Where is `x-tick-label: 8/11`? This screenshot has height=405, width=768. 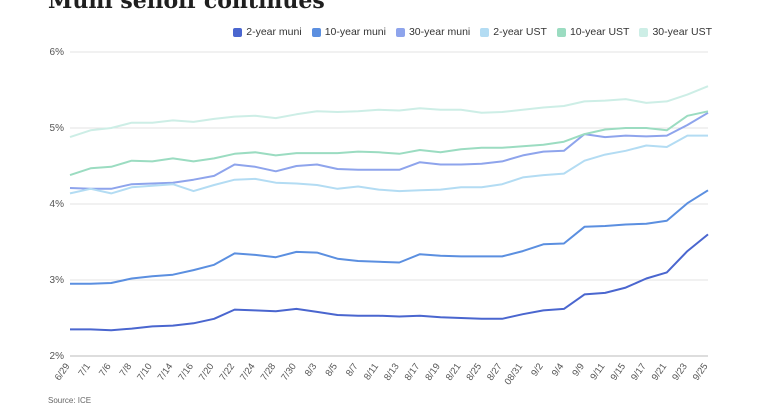
x-tick-label: 8/11 is located at coordinates (371, 371).